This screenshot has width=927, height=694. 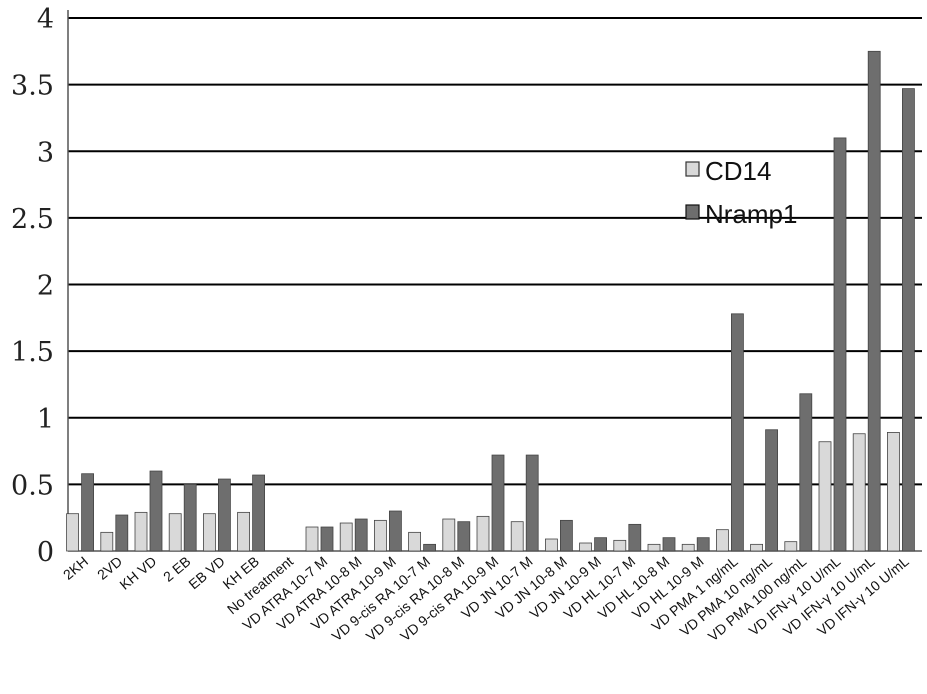 I want to click on legend-label-nramp1: Nramp1, so click(x=751, y=214).